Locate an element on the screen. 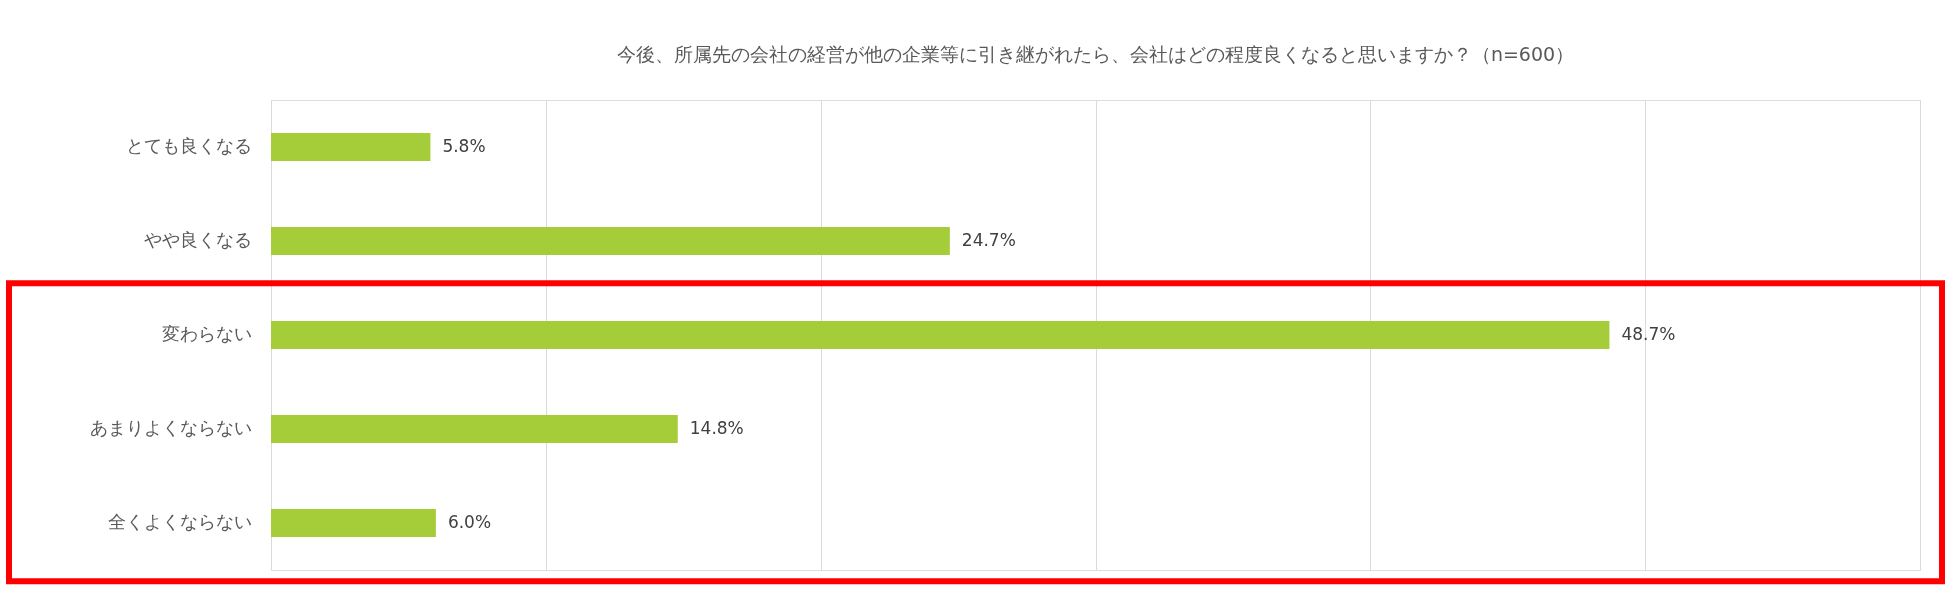  chart-title: 今後、所属先の会社の経営が他の企業等に引き継がれたら、会社はどの程度良くなると思いますか？（n=600） is located at coordinates (1095, 54).